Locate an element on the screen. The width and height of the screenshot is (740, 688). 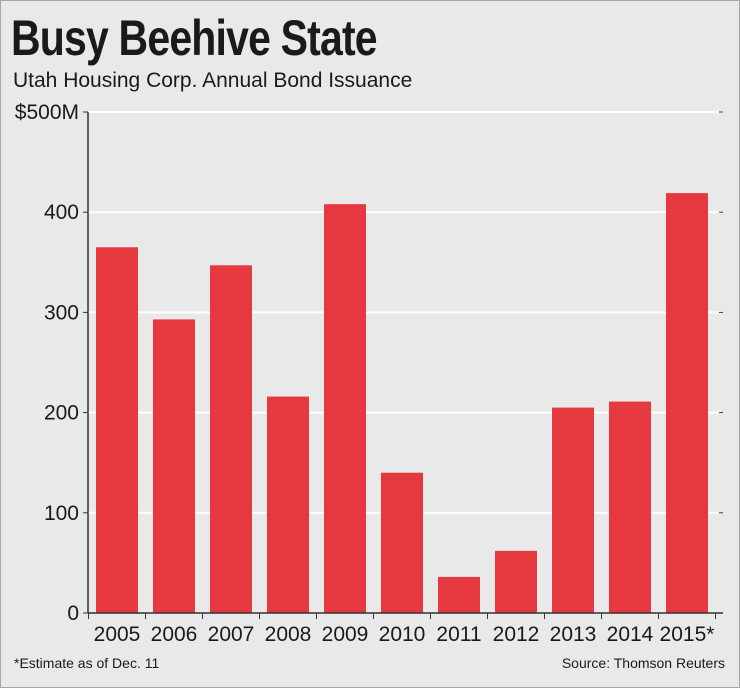
bar-2005 is located at coordinates (117, 430).